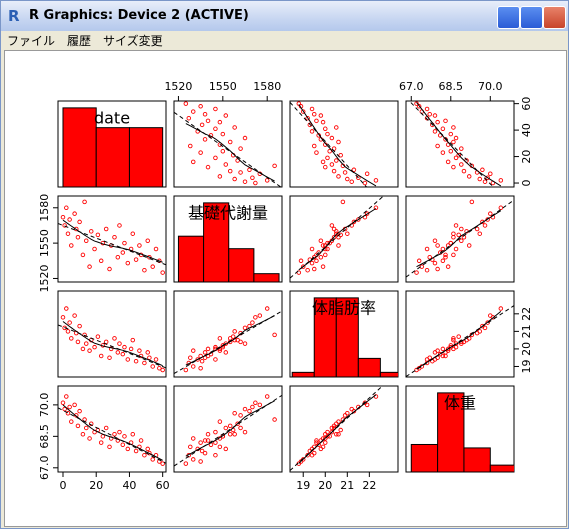 The image size is (569, 530). What do you see at coordinates (31, 41) in the screenshot?
I see `menu-item: ファイル` at bounding box center [31, 41].